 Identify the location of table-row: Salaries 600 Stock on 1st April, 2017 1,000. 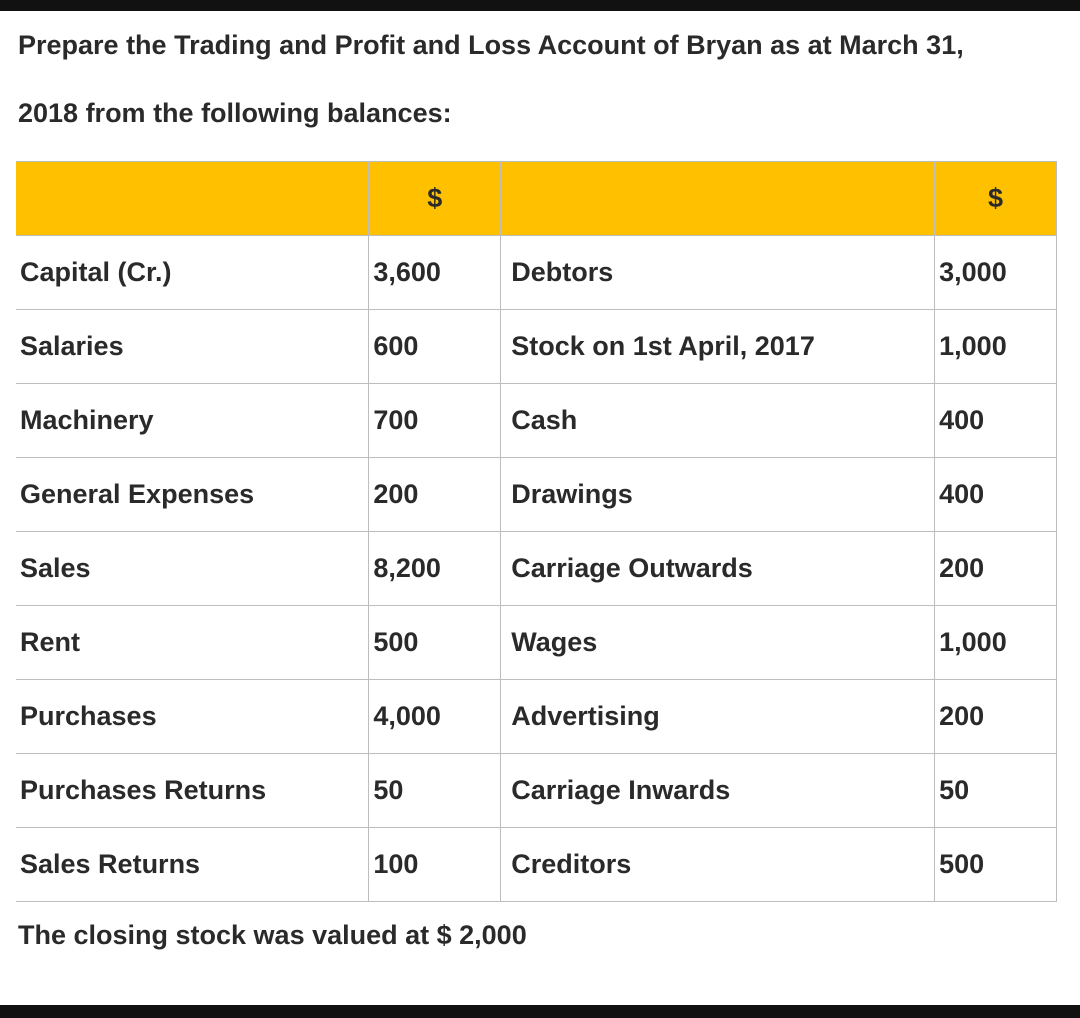
(536, 346).